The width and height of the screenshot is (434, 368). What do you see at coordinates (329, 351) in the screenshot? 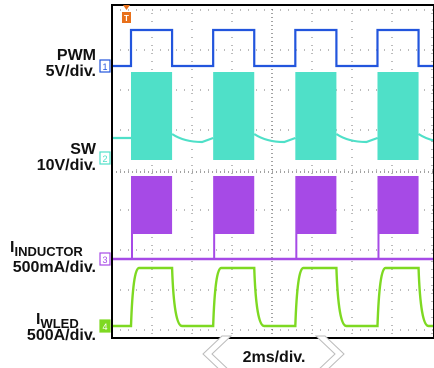
I see `timebase-right-arrow` at bounding box center [329, 351].